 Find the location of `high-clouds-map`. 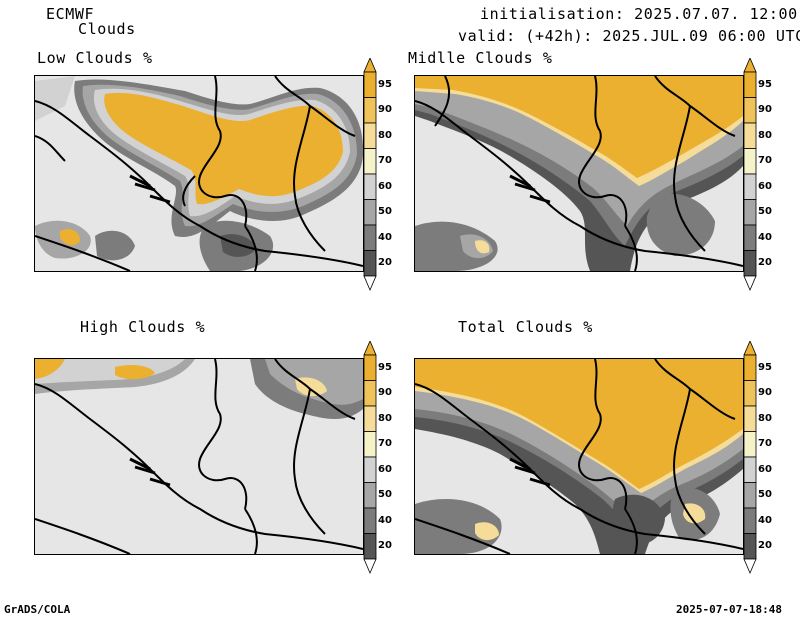

high-clouds-map is located at coordinates (199, 456).